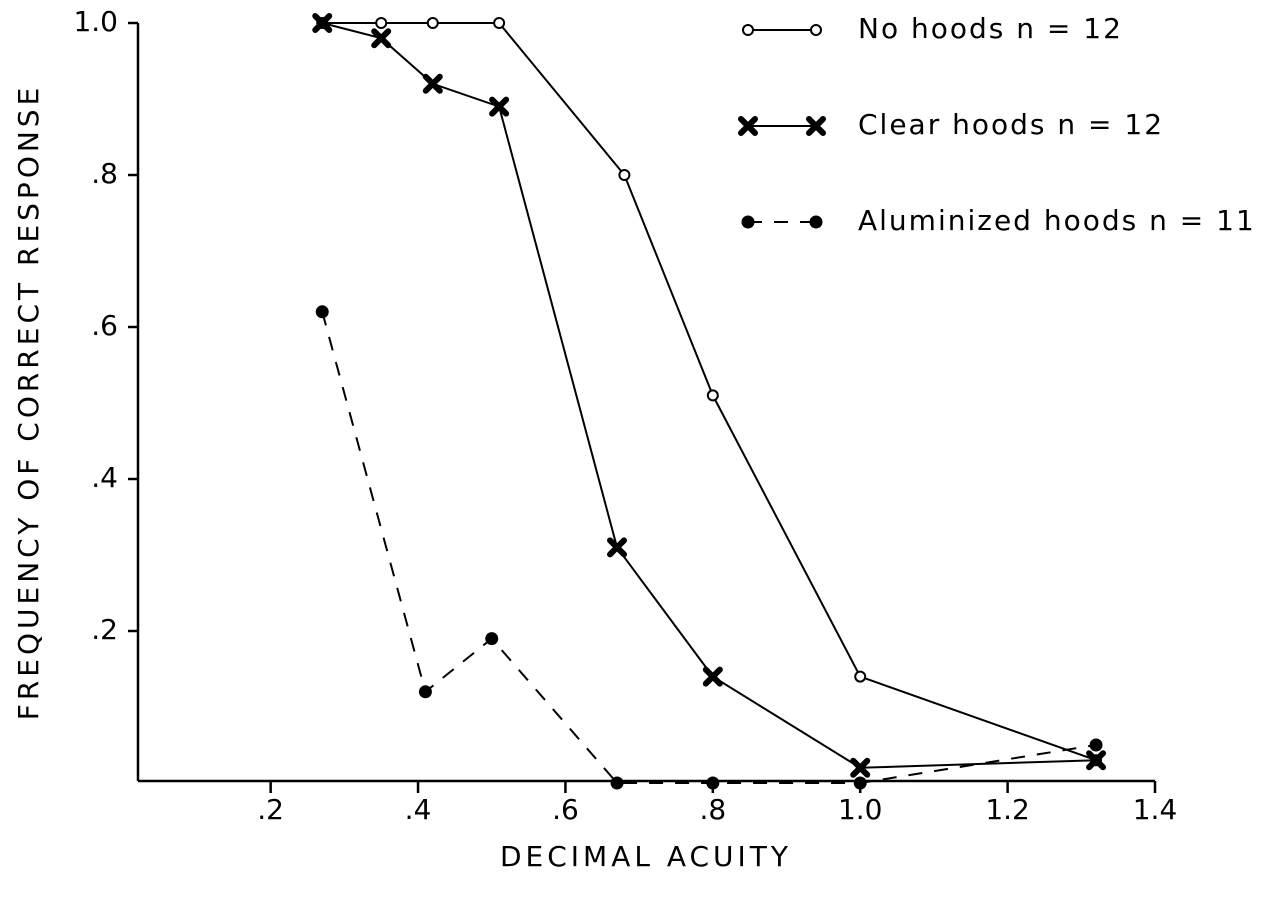 The height and width of the screenshot is (909, 1261). What do you see at coordinates (104, 629) in the screenshot?
I see `y-tick-label: .2` at bounding box center [104, 629].